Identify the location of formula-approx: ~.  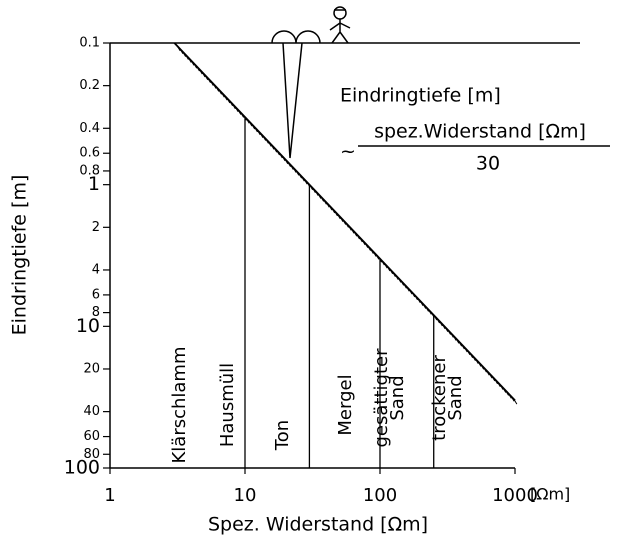
(348, 152).